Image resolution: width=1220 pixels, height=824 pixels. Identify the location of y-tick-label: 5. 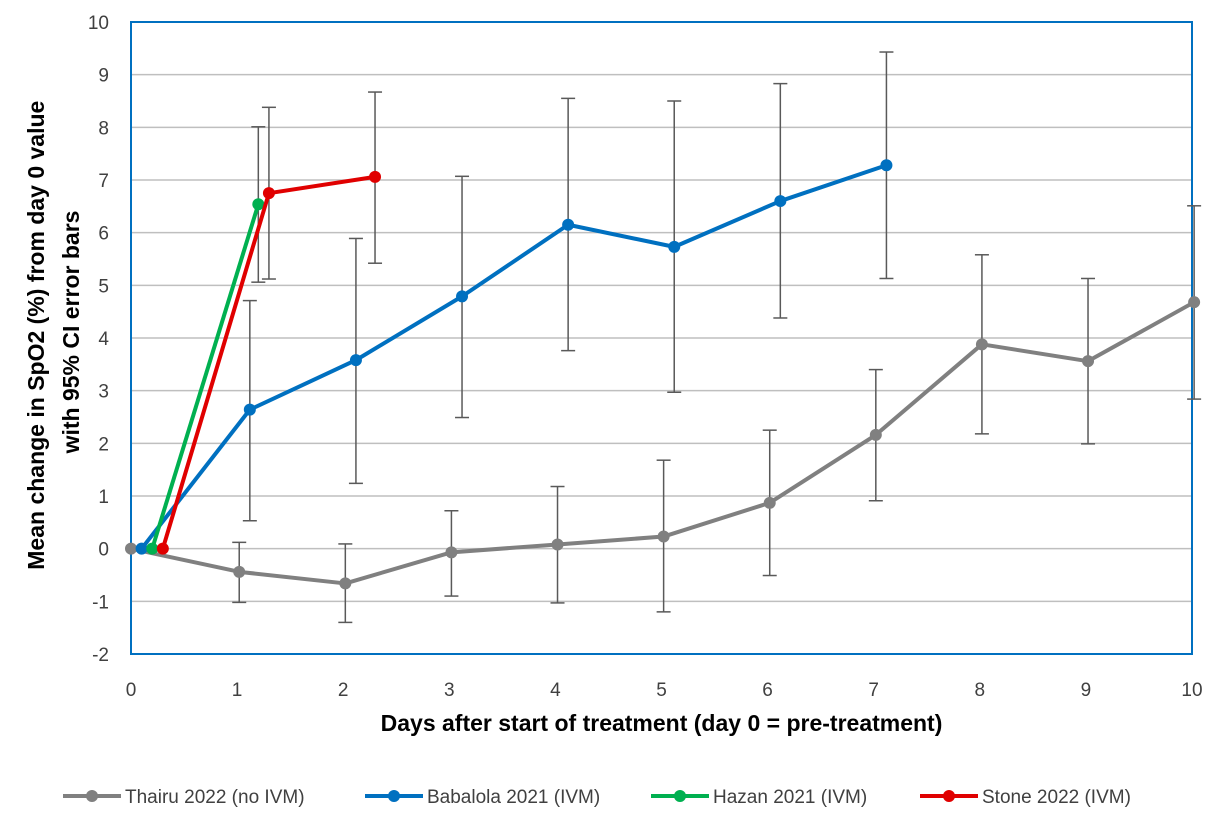
(103, 286).